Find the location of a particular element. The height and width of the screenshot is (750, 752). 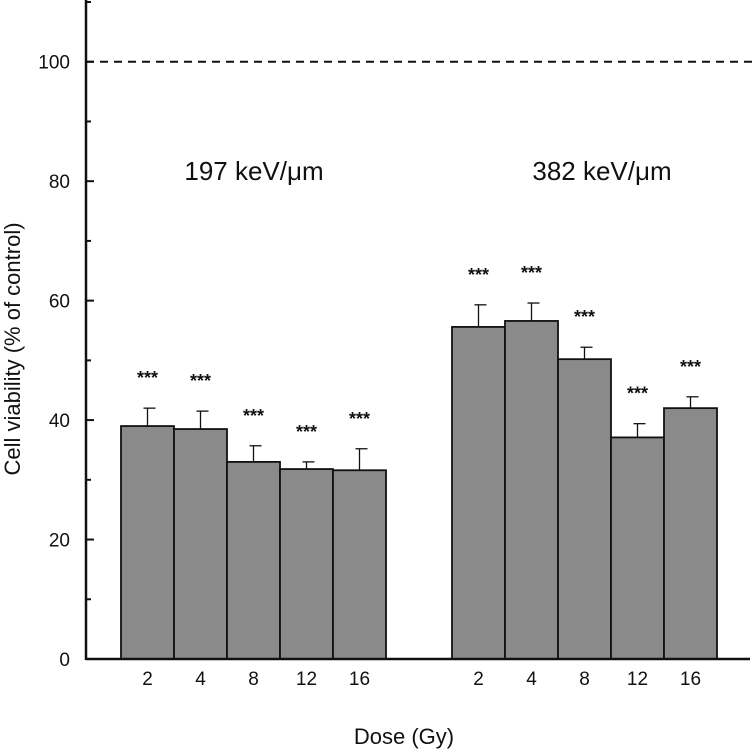

y-tick-label: 40 is located at coordinates (59, 421).